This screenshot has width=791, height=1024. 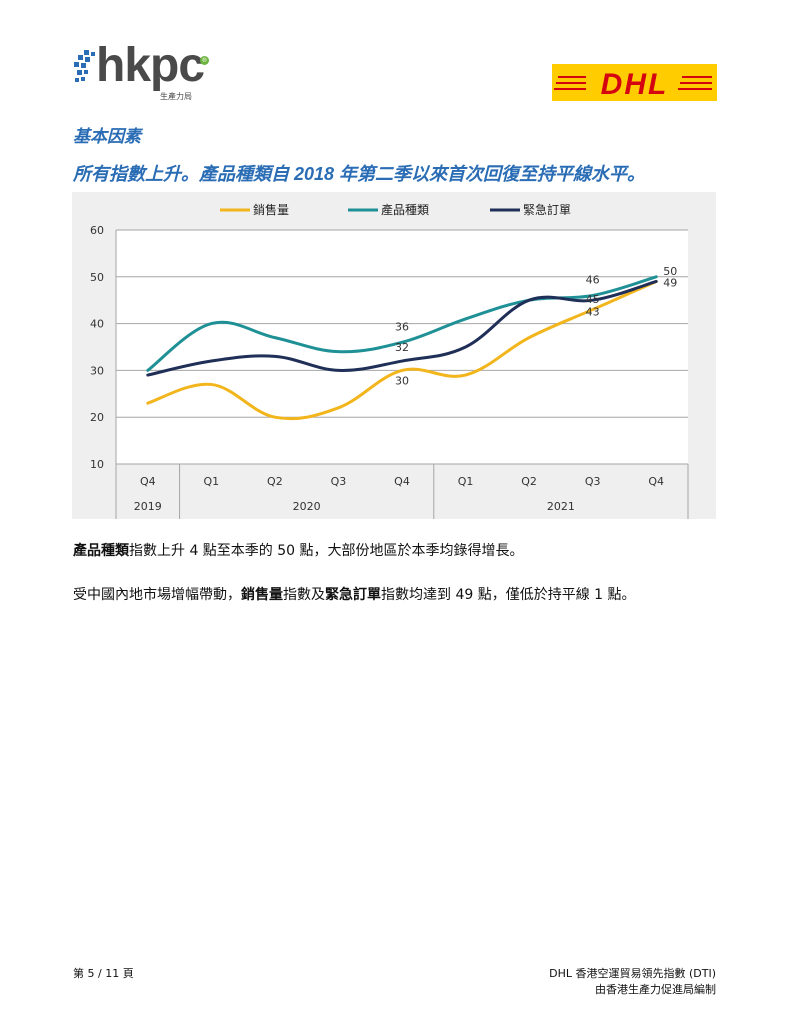 I want to click on x-tick-label-3: Q3, so click(x=339, y=481).